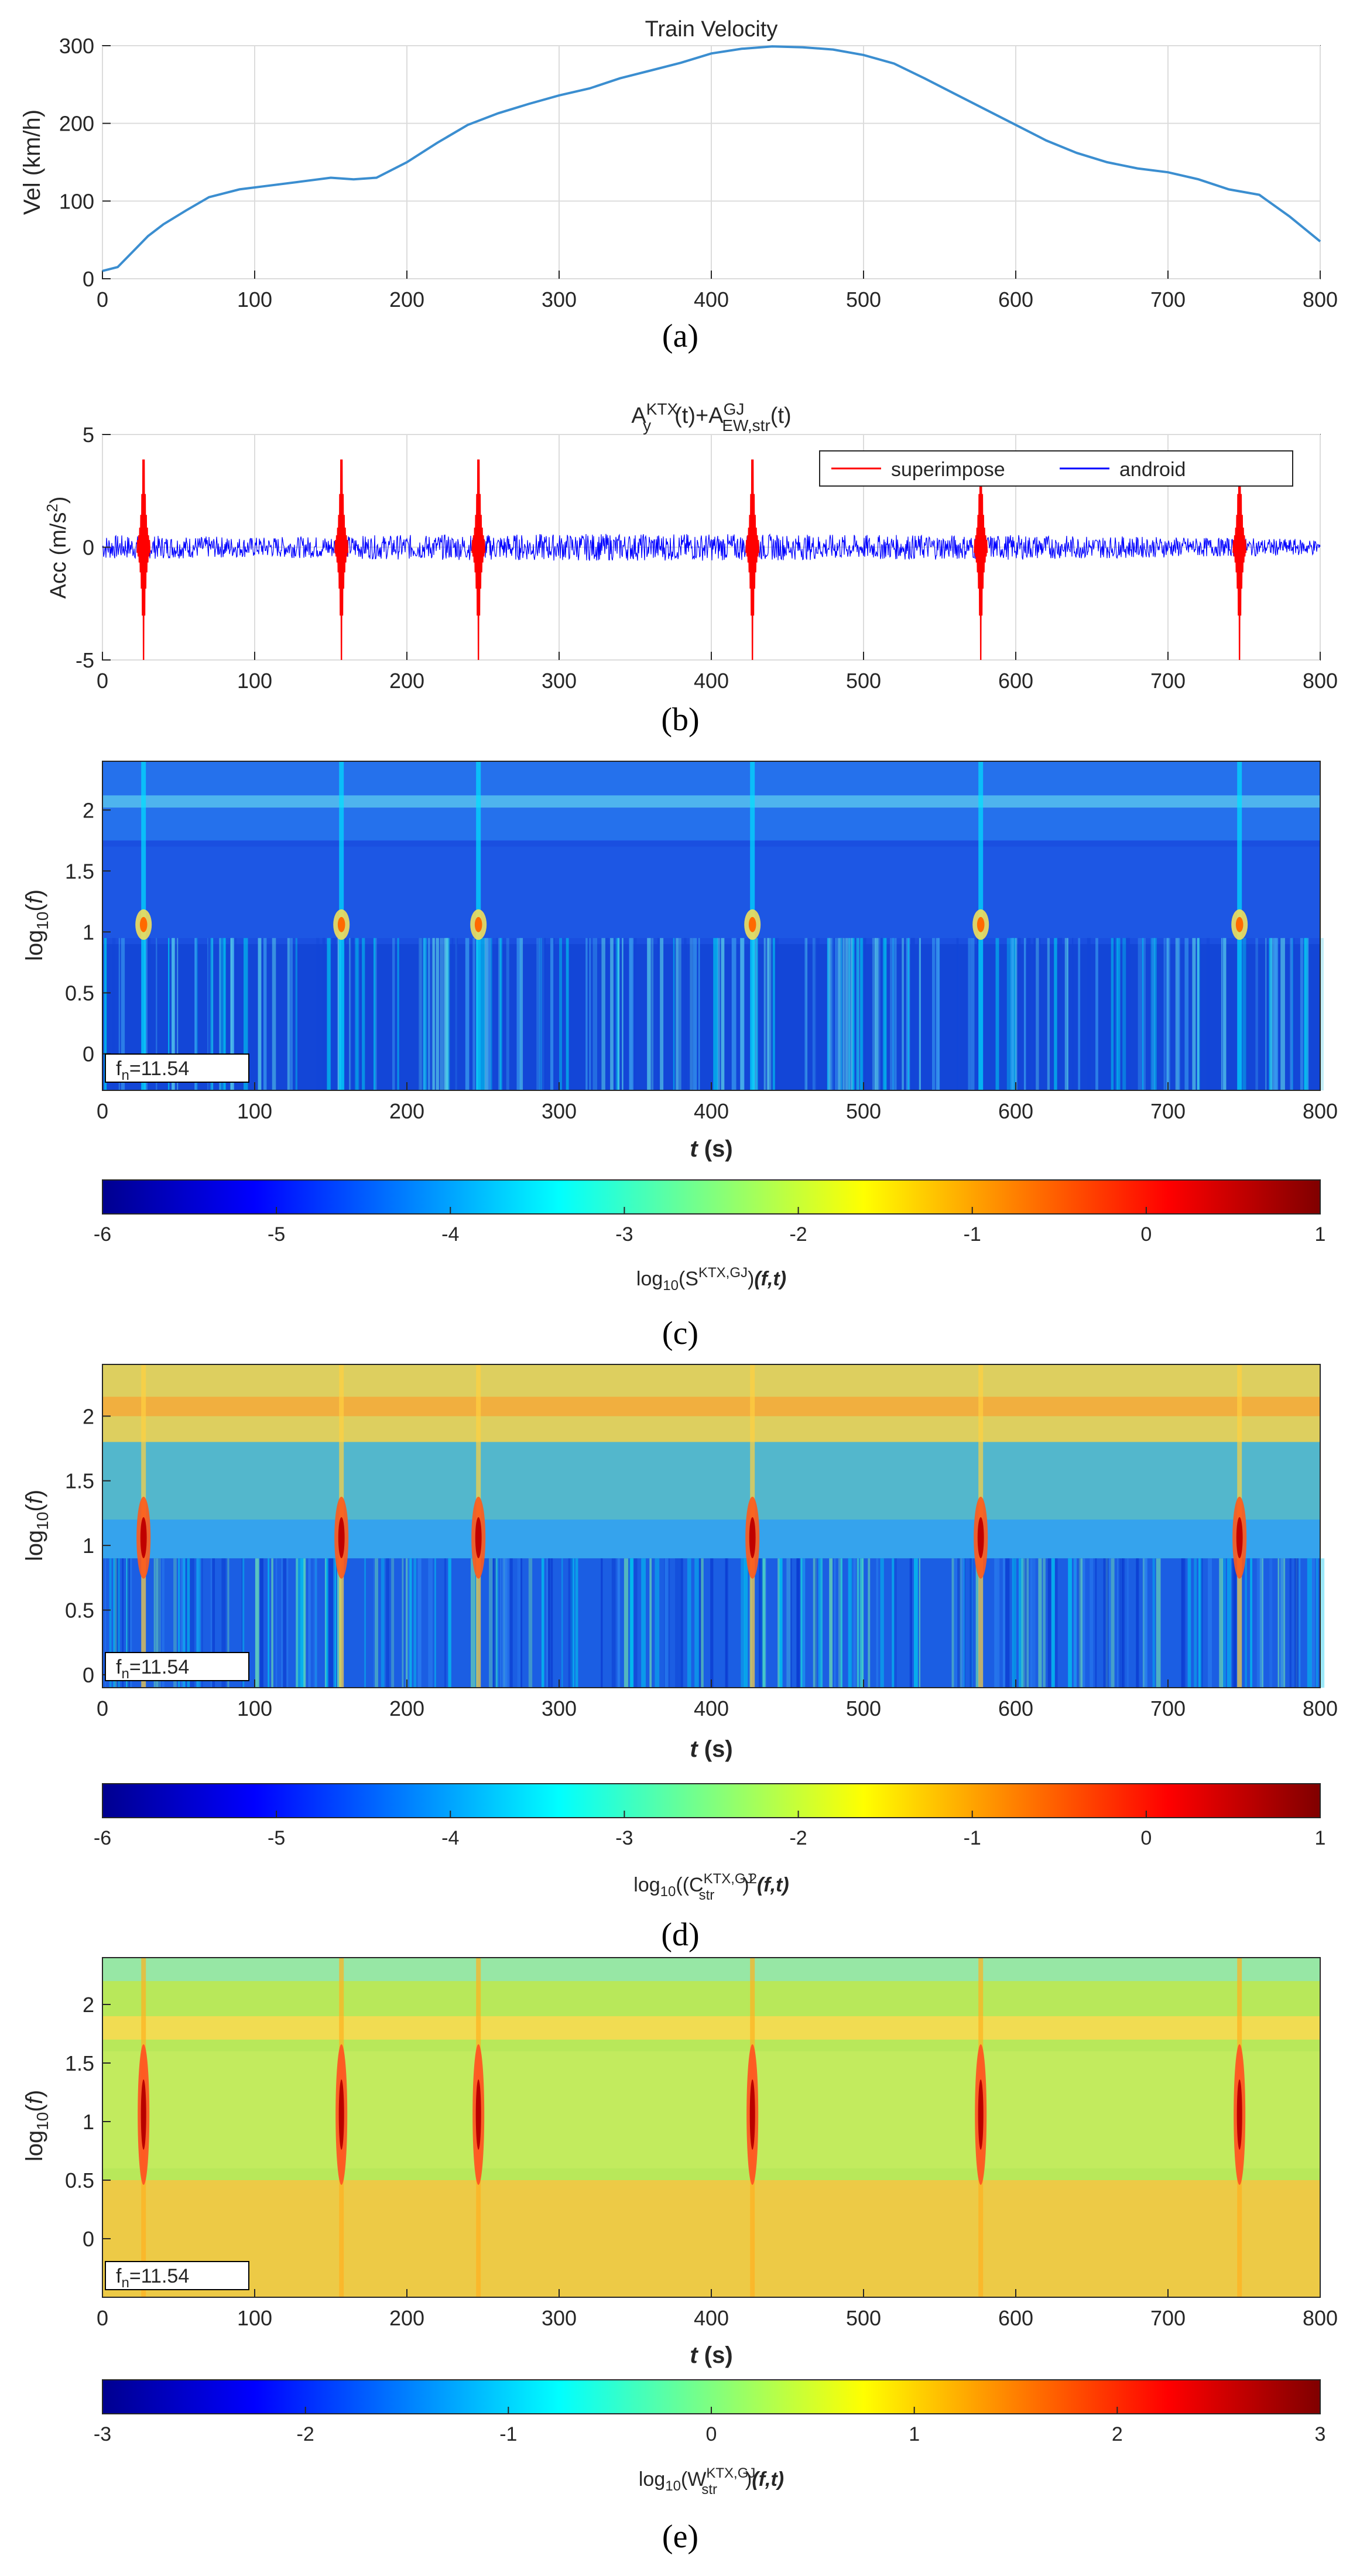 The height and width of the screenshot is (2576, 1360). Describe the element at coordinates (1320, 1111) in the screenshot. I see `x-tick-label: 800` at that location.